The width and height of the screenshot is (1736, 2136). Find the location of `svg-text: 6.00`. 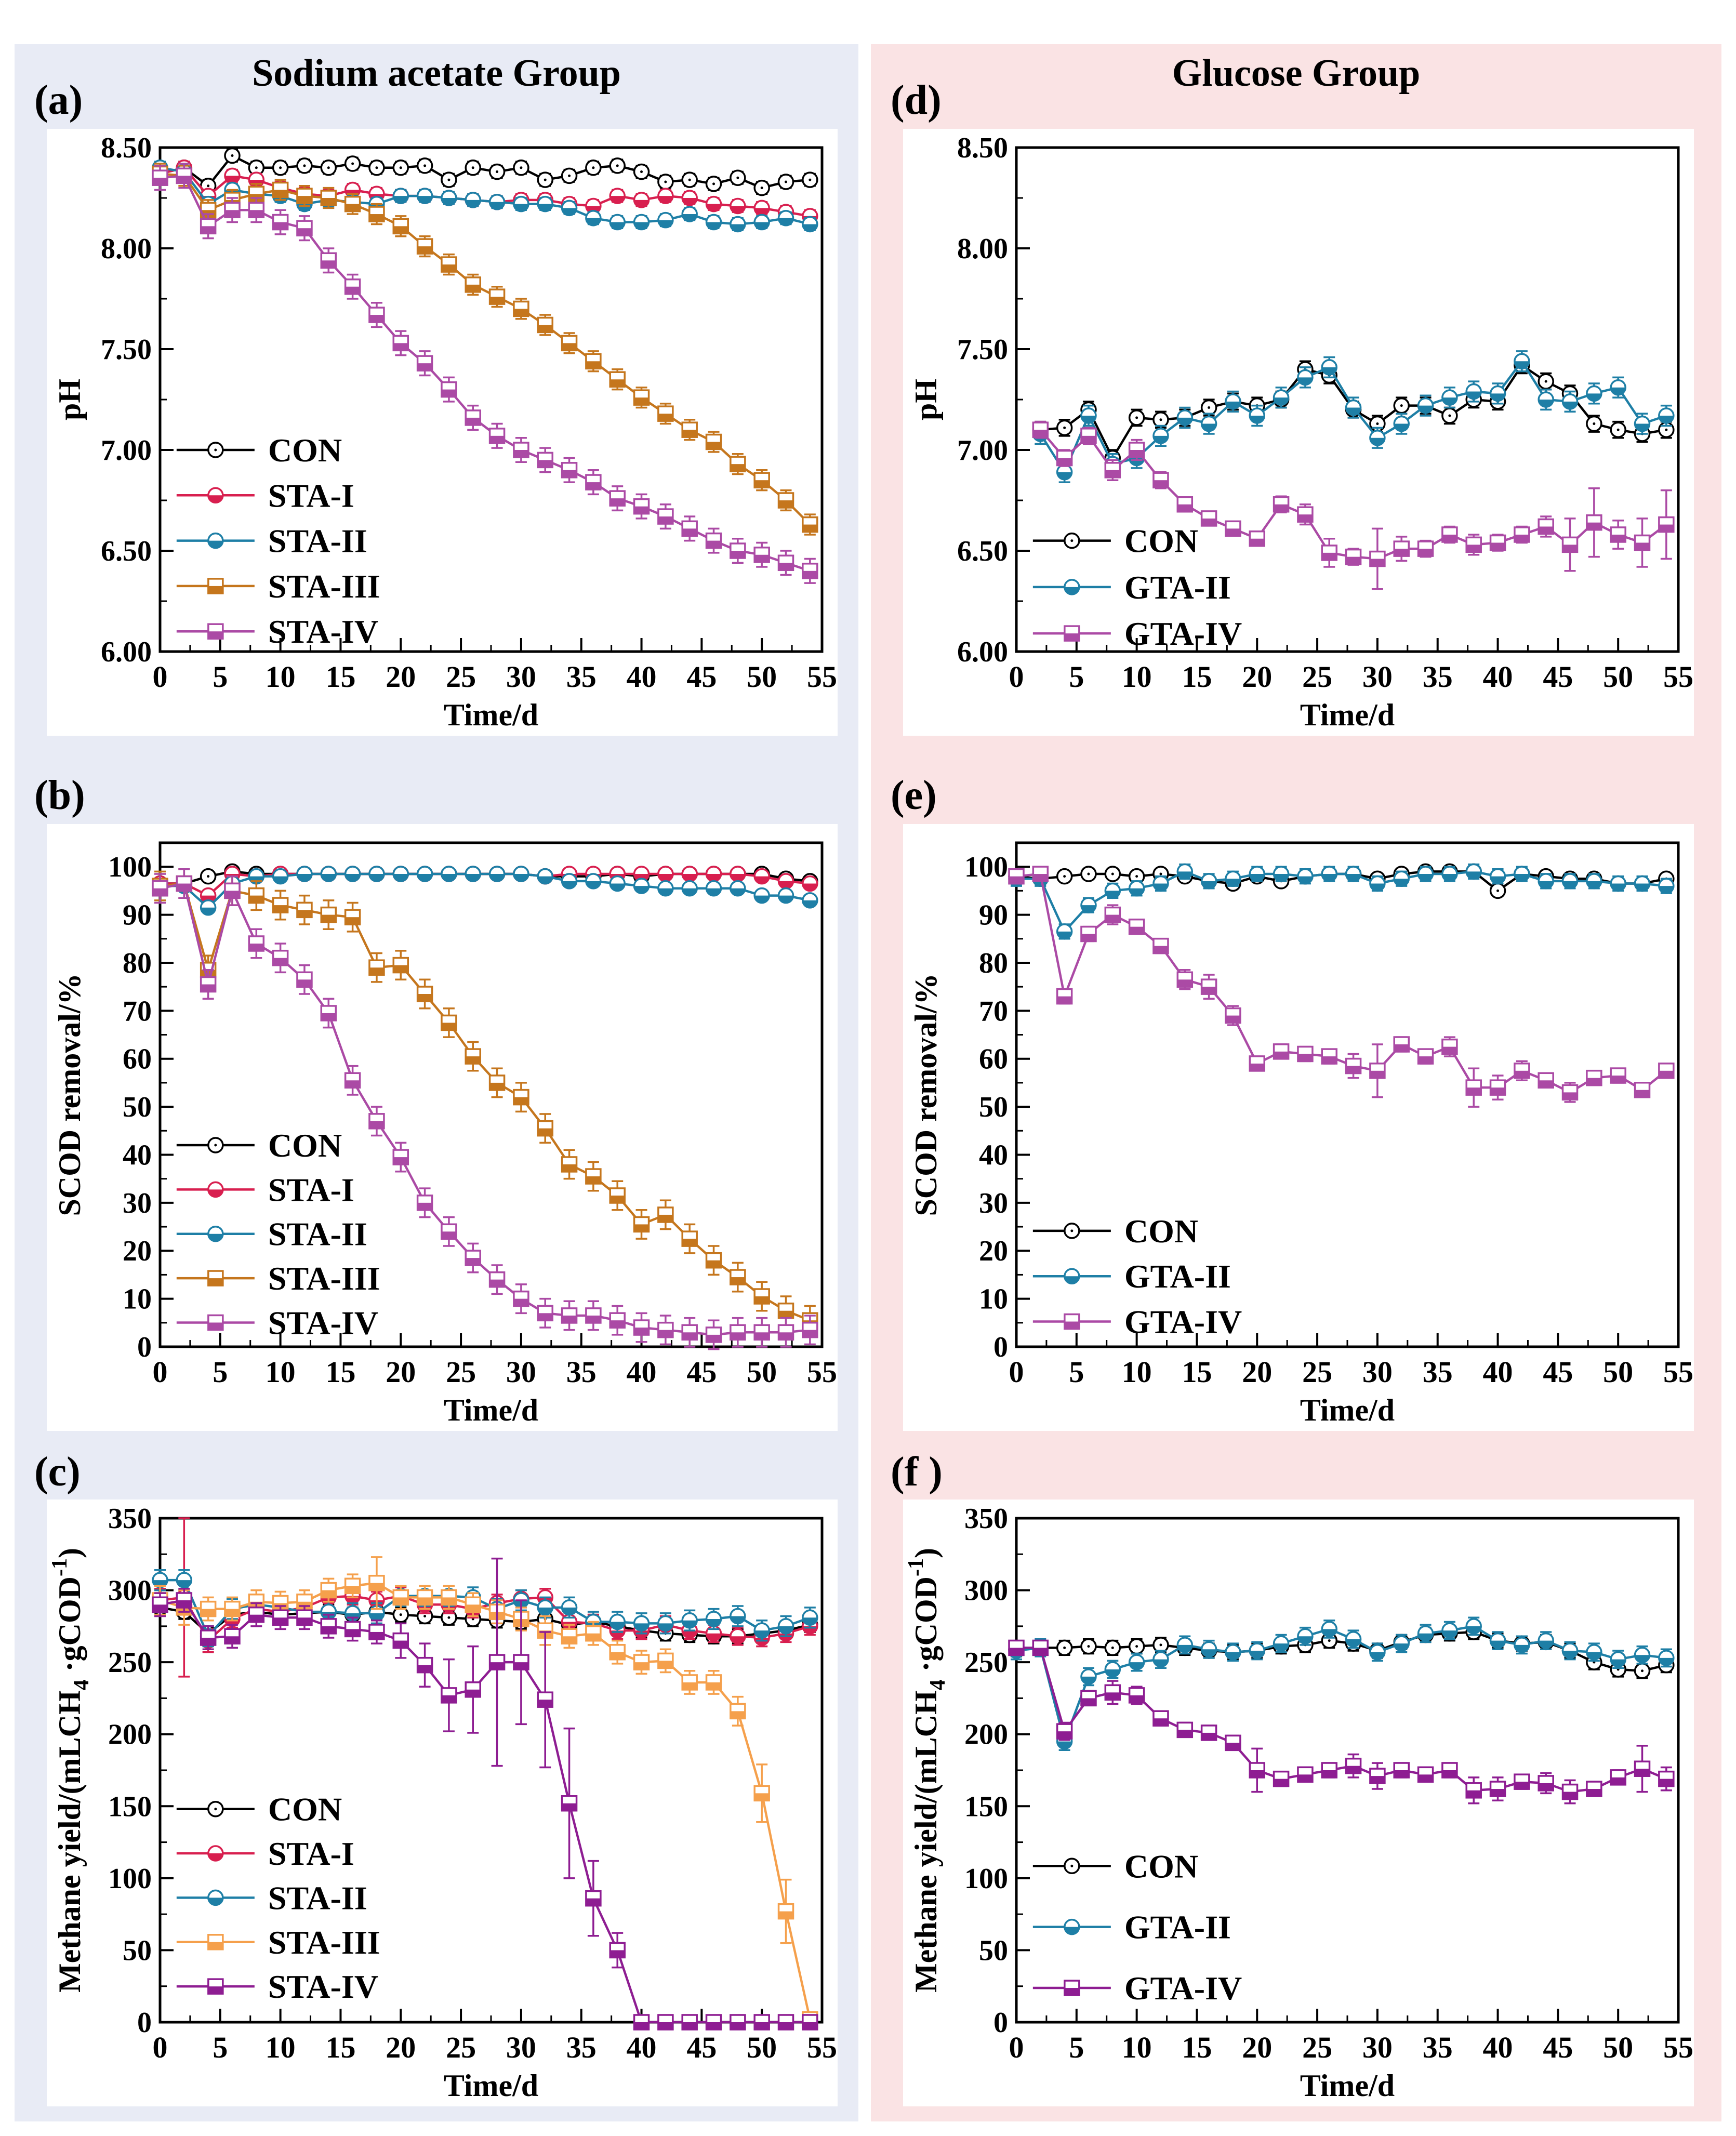

svg-text: 6.00 is located at coordinates (126, 652).